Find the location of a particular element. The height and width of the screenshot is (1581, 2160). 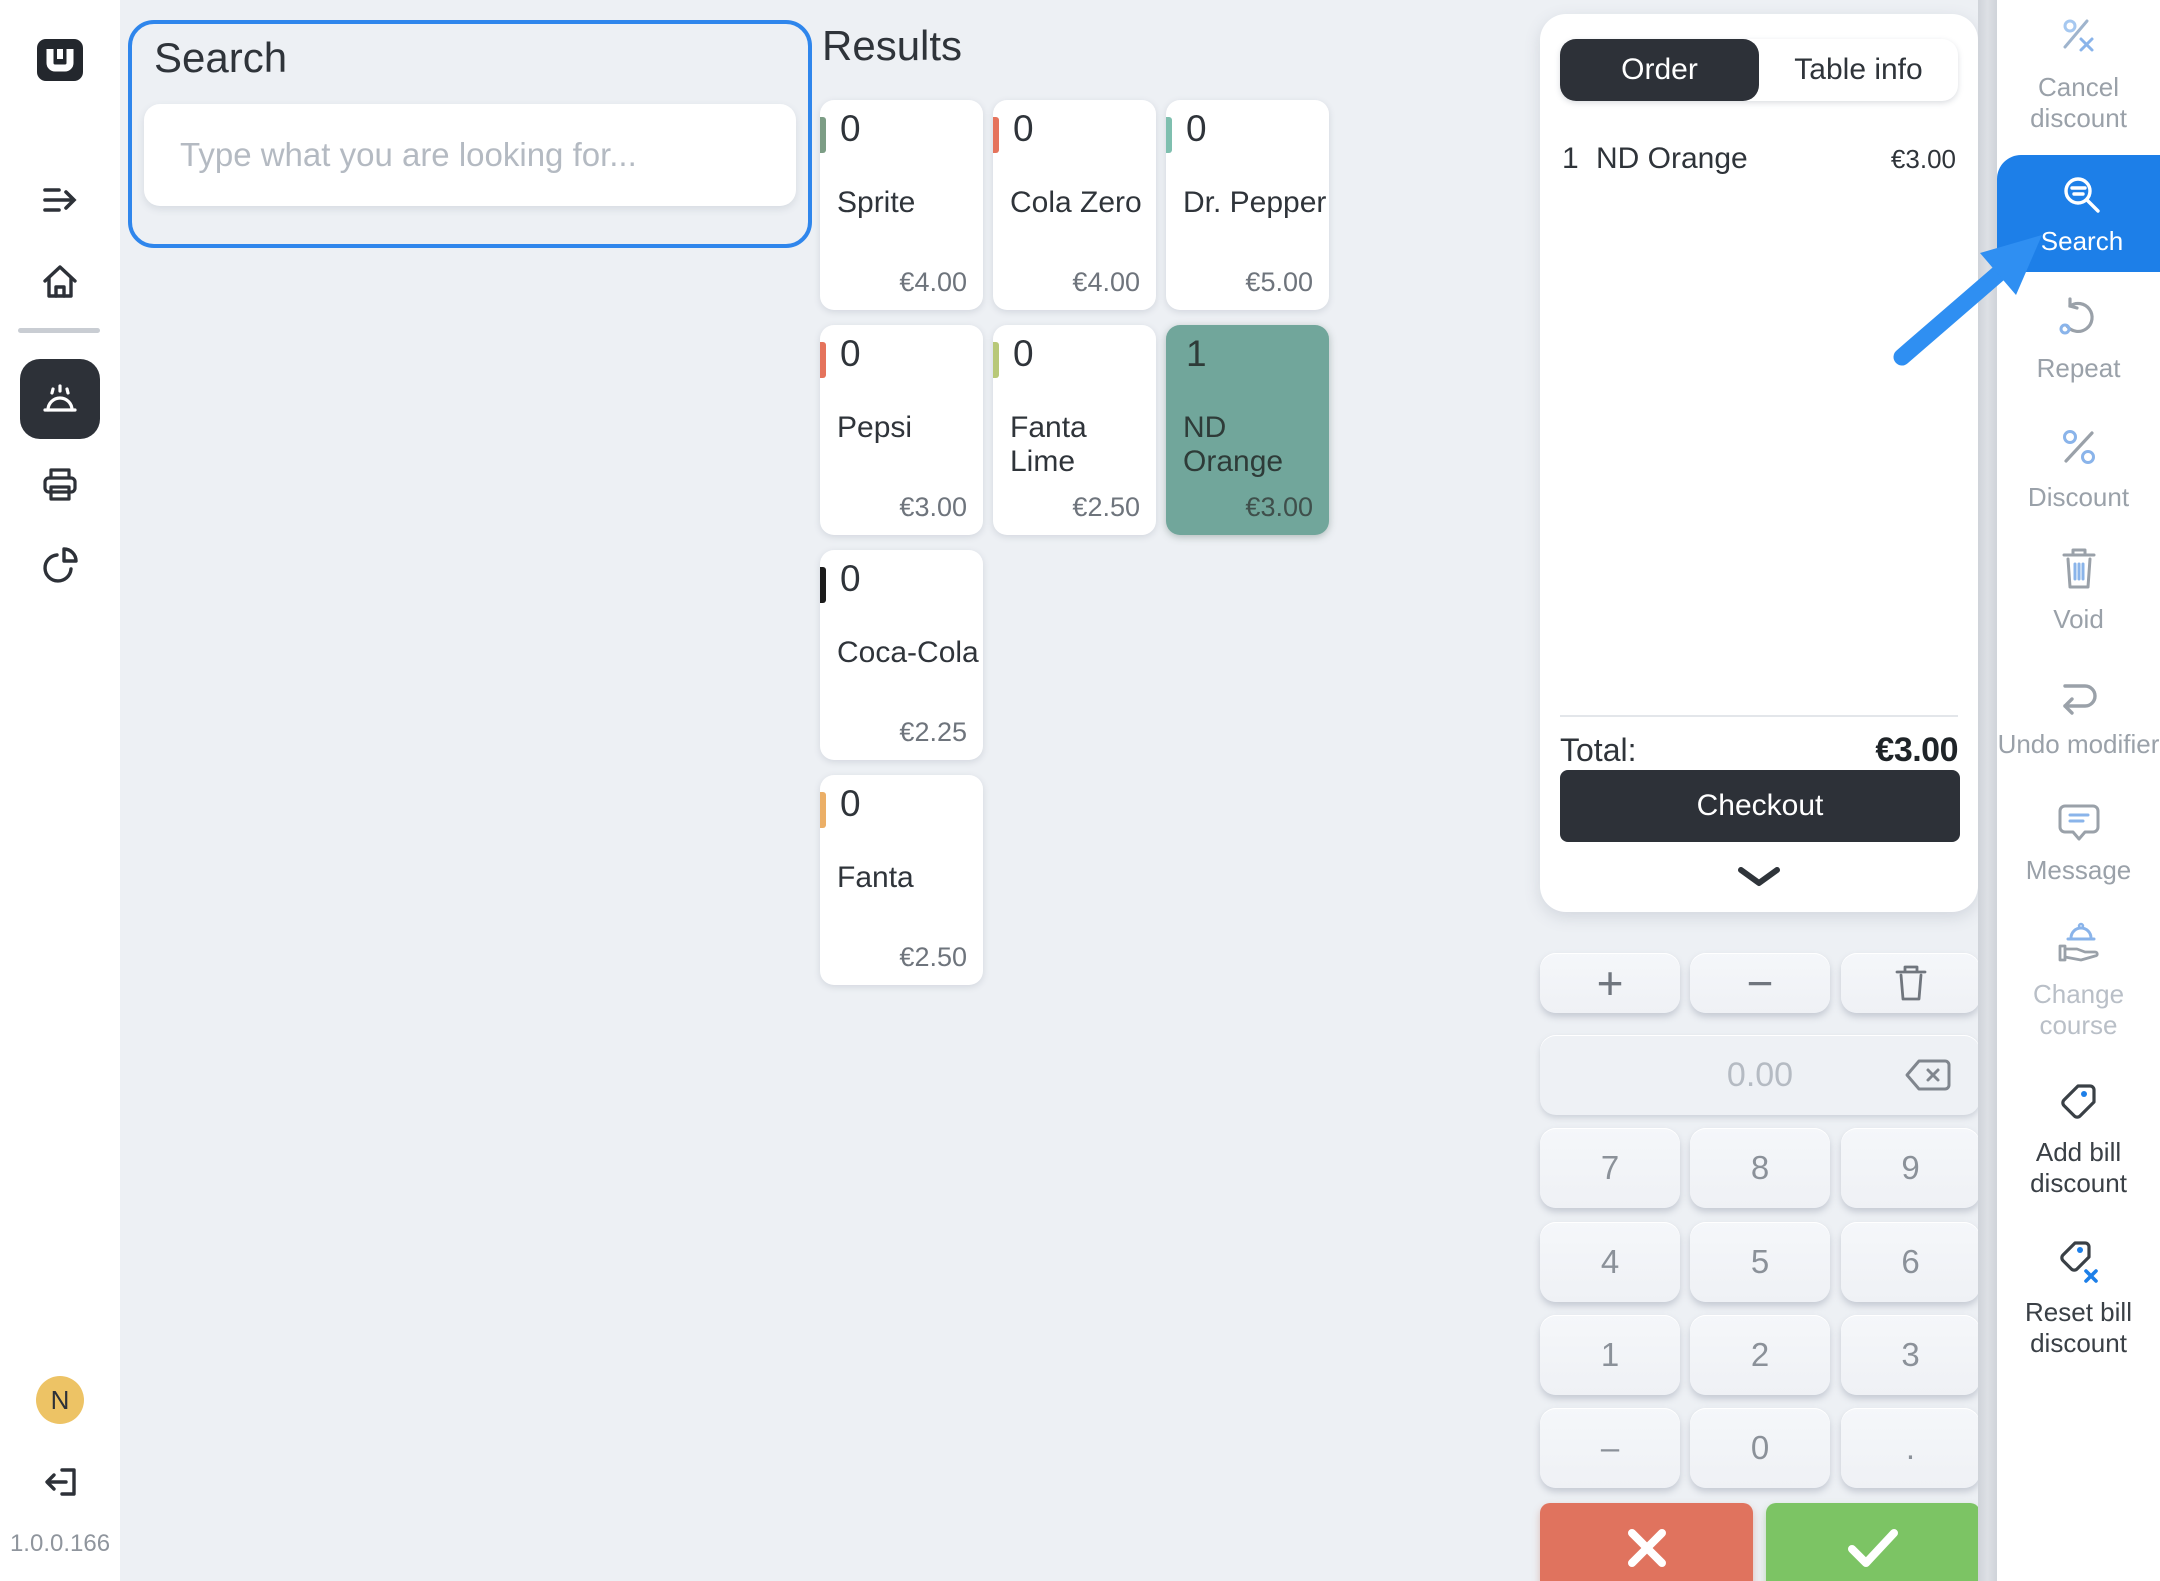

action-reset-bill-discount: Reset bill discount is located at coordinates (2078, 1298).